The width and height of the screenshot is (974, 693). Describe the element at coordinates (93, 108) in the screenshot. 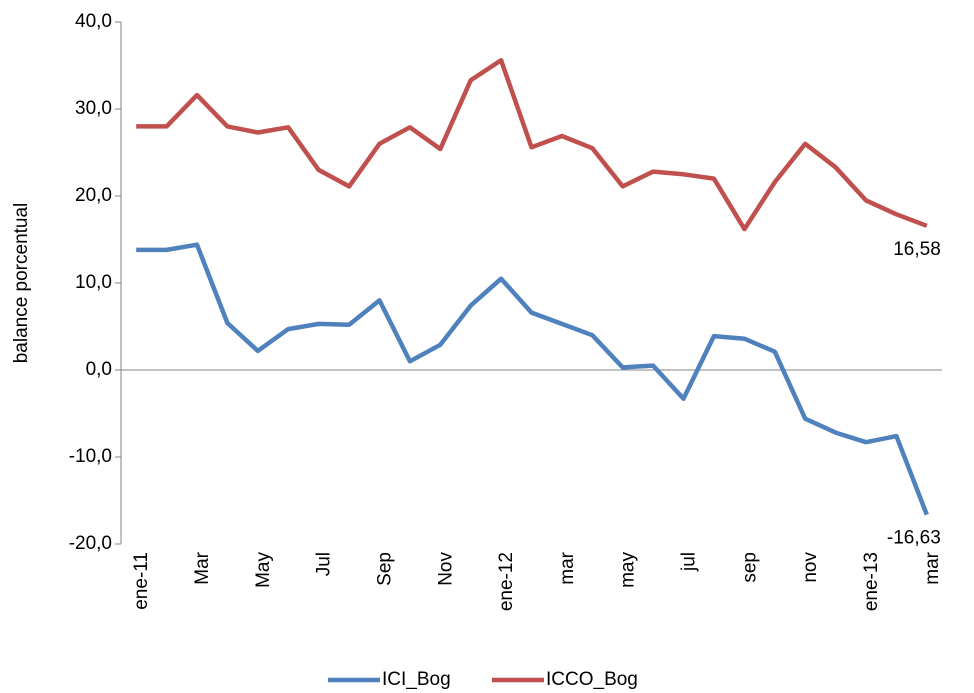

I see `y-tick-label: 30,0` at that location.